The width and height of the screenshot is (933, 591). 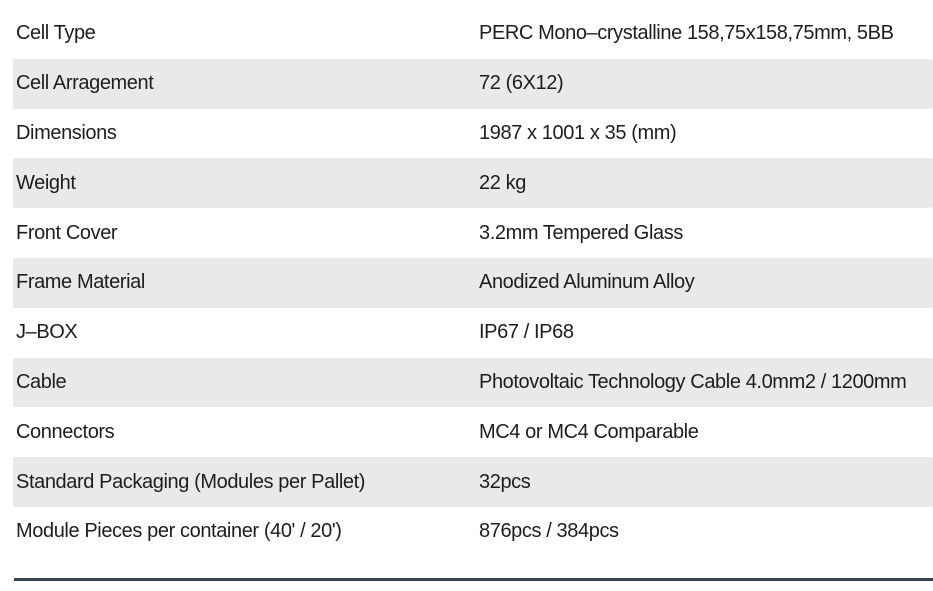 I want to click on spec-label: Standard Packaging (Modules per Pallet), so click(x=191, y=481).